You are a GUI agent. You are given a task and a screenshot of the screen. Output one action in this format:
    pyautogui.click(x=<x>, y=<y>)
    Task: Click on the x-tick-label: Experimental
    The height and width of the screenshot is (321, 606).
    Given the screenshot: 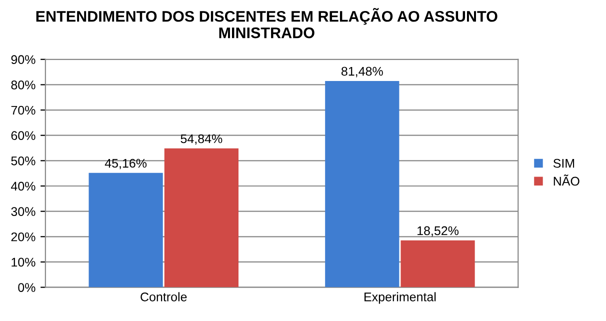 What is the action you would take?
    pyautogui.click(x=400, y=298)
    